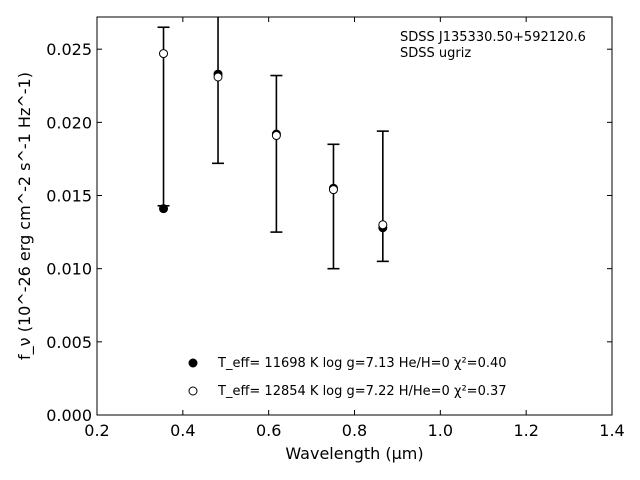 Image resolution: width=640 pixels, height=480 pixels. Describe the element at coordinates (276, 136) in the screenshot. I see `point-series-1-r` at that location.